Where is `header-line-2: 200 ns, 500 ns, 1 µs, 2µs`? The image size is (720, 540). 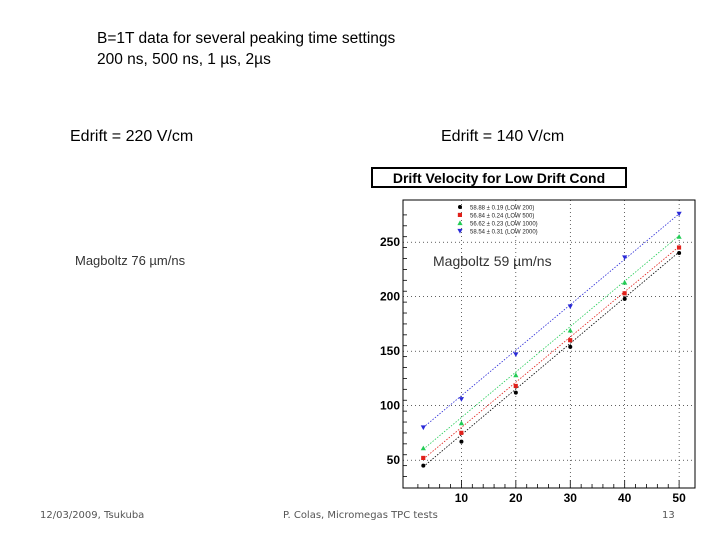 header-line-2: 200 ns, 500 ns, 1 µs, 2µs is located at coordinates (184, 59).